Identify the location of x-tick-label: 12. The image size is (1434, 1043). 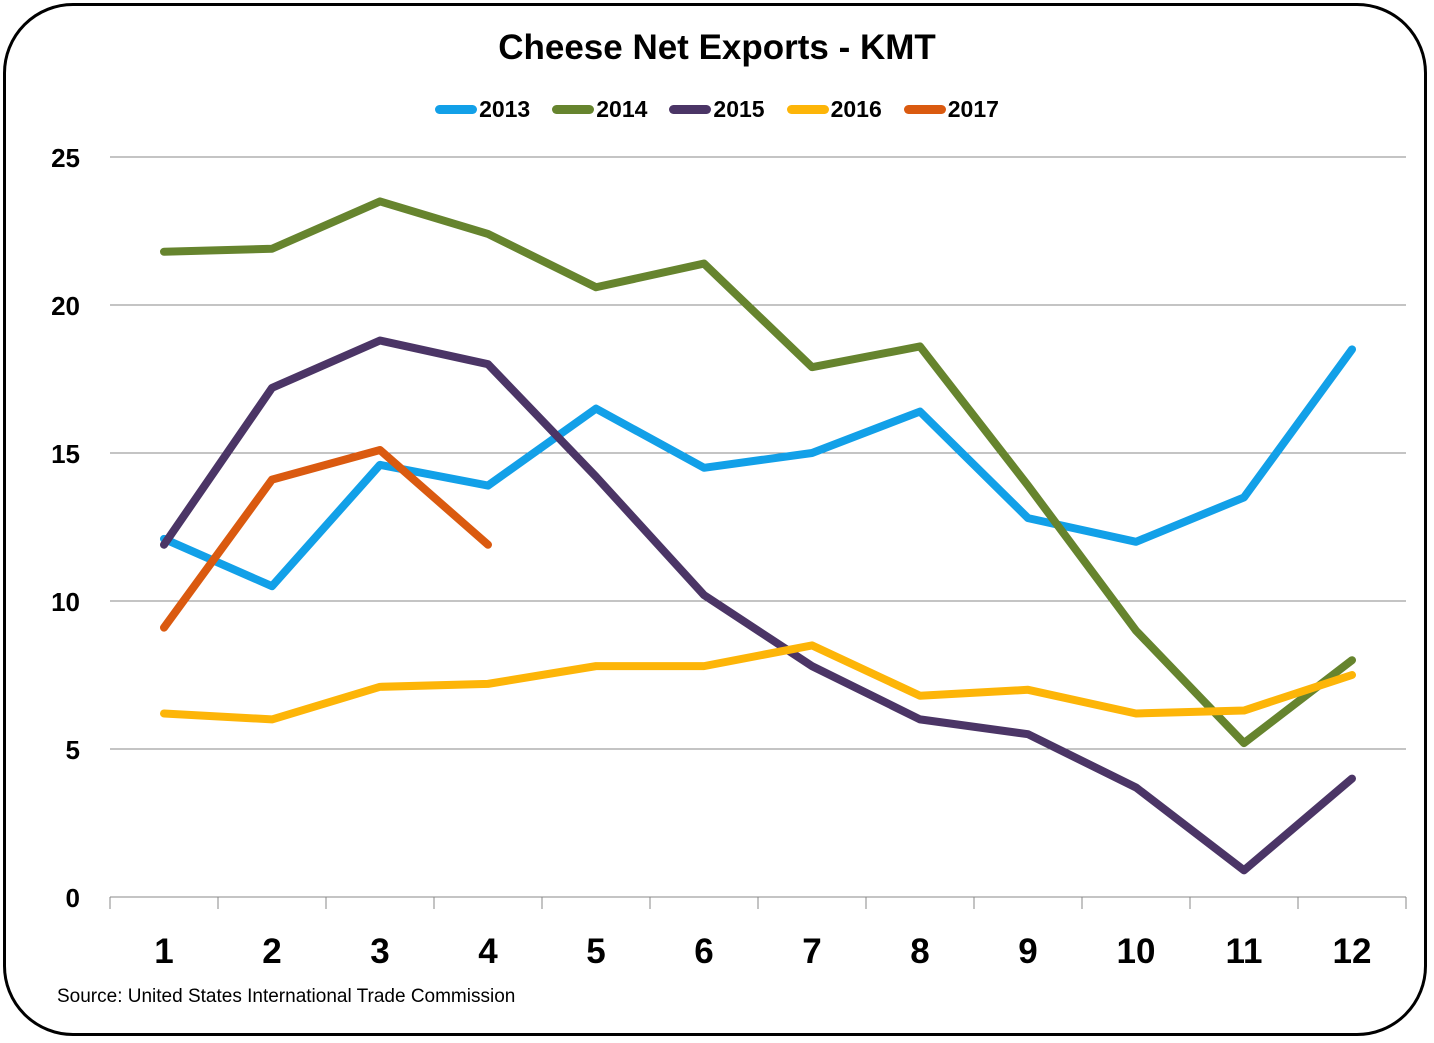
(1352, 951).